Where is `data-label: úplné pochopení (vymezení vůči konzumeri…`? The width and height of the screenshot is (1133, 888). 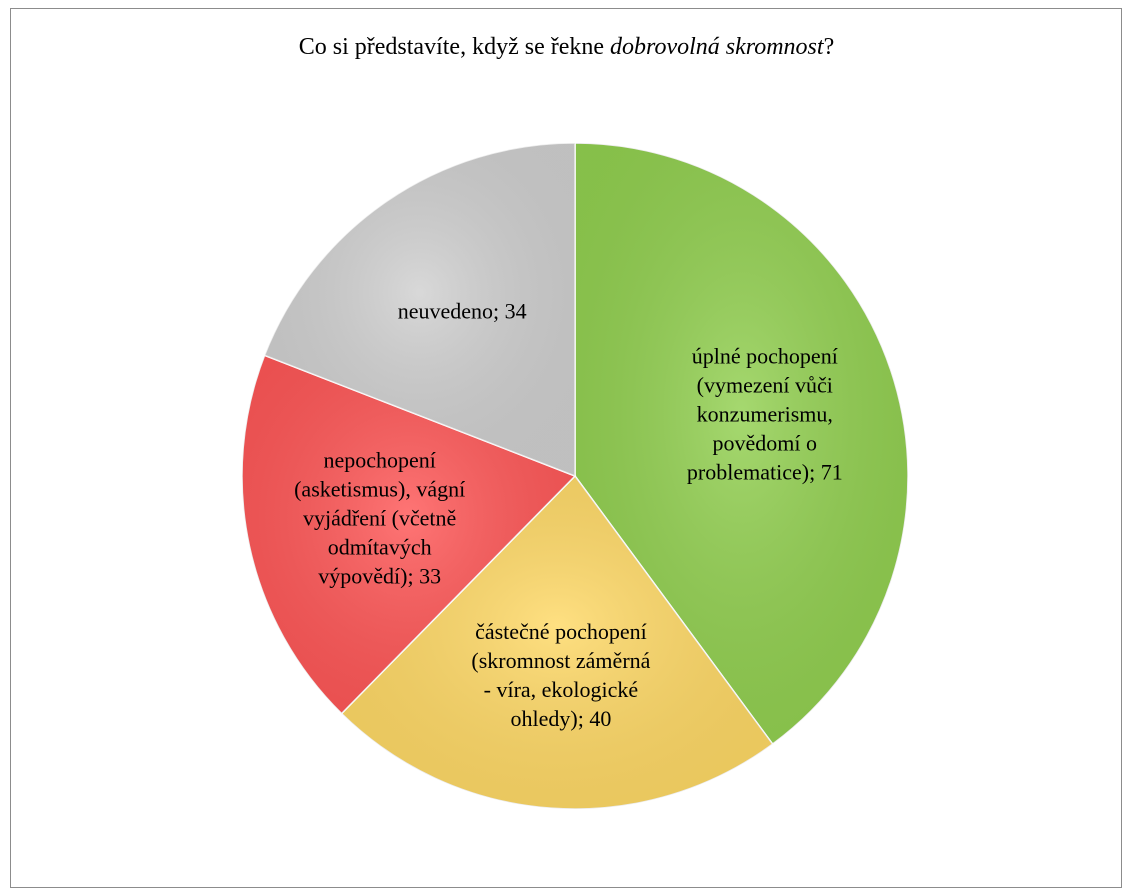
data-label: úplné pochopení (vymezení vůči konzumeri… is located at coordinates (765, 413).